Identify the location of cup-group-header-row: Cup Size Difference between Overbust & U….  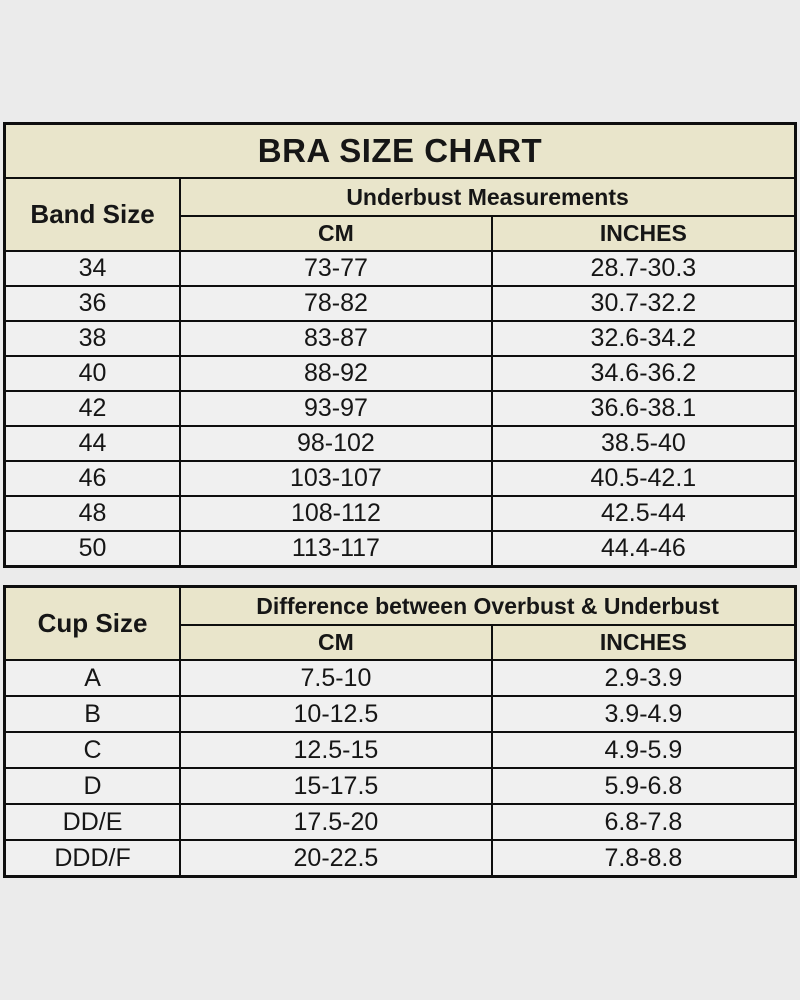
(400, 623).